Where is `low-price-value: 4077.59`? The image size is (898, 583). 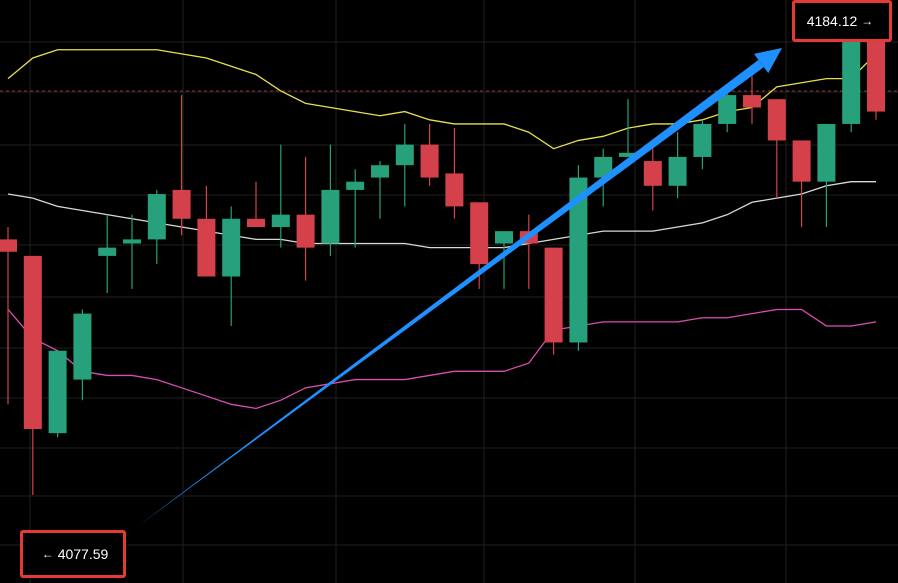
low-price-value: 4077.59 is located at coordinates (83, 554).